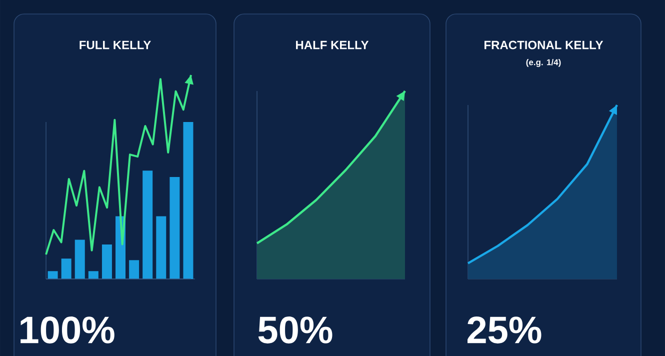 This screenshot has height=356, width=665. Describe the element at coordinates (115, 45) in the screenshot. I see `chart-title: FULL KELLY` at that location.